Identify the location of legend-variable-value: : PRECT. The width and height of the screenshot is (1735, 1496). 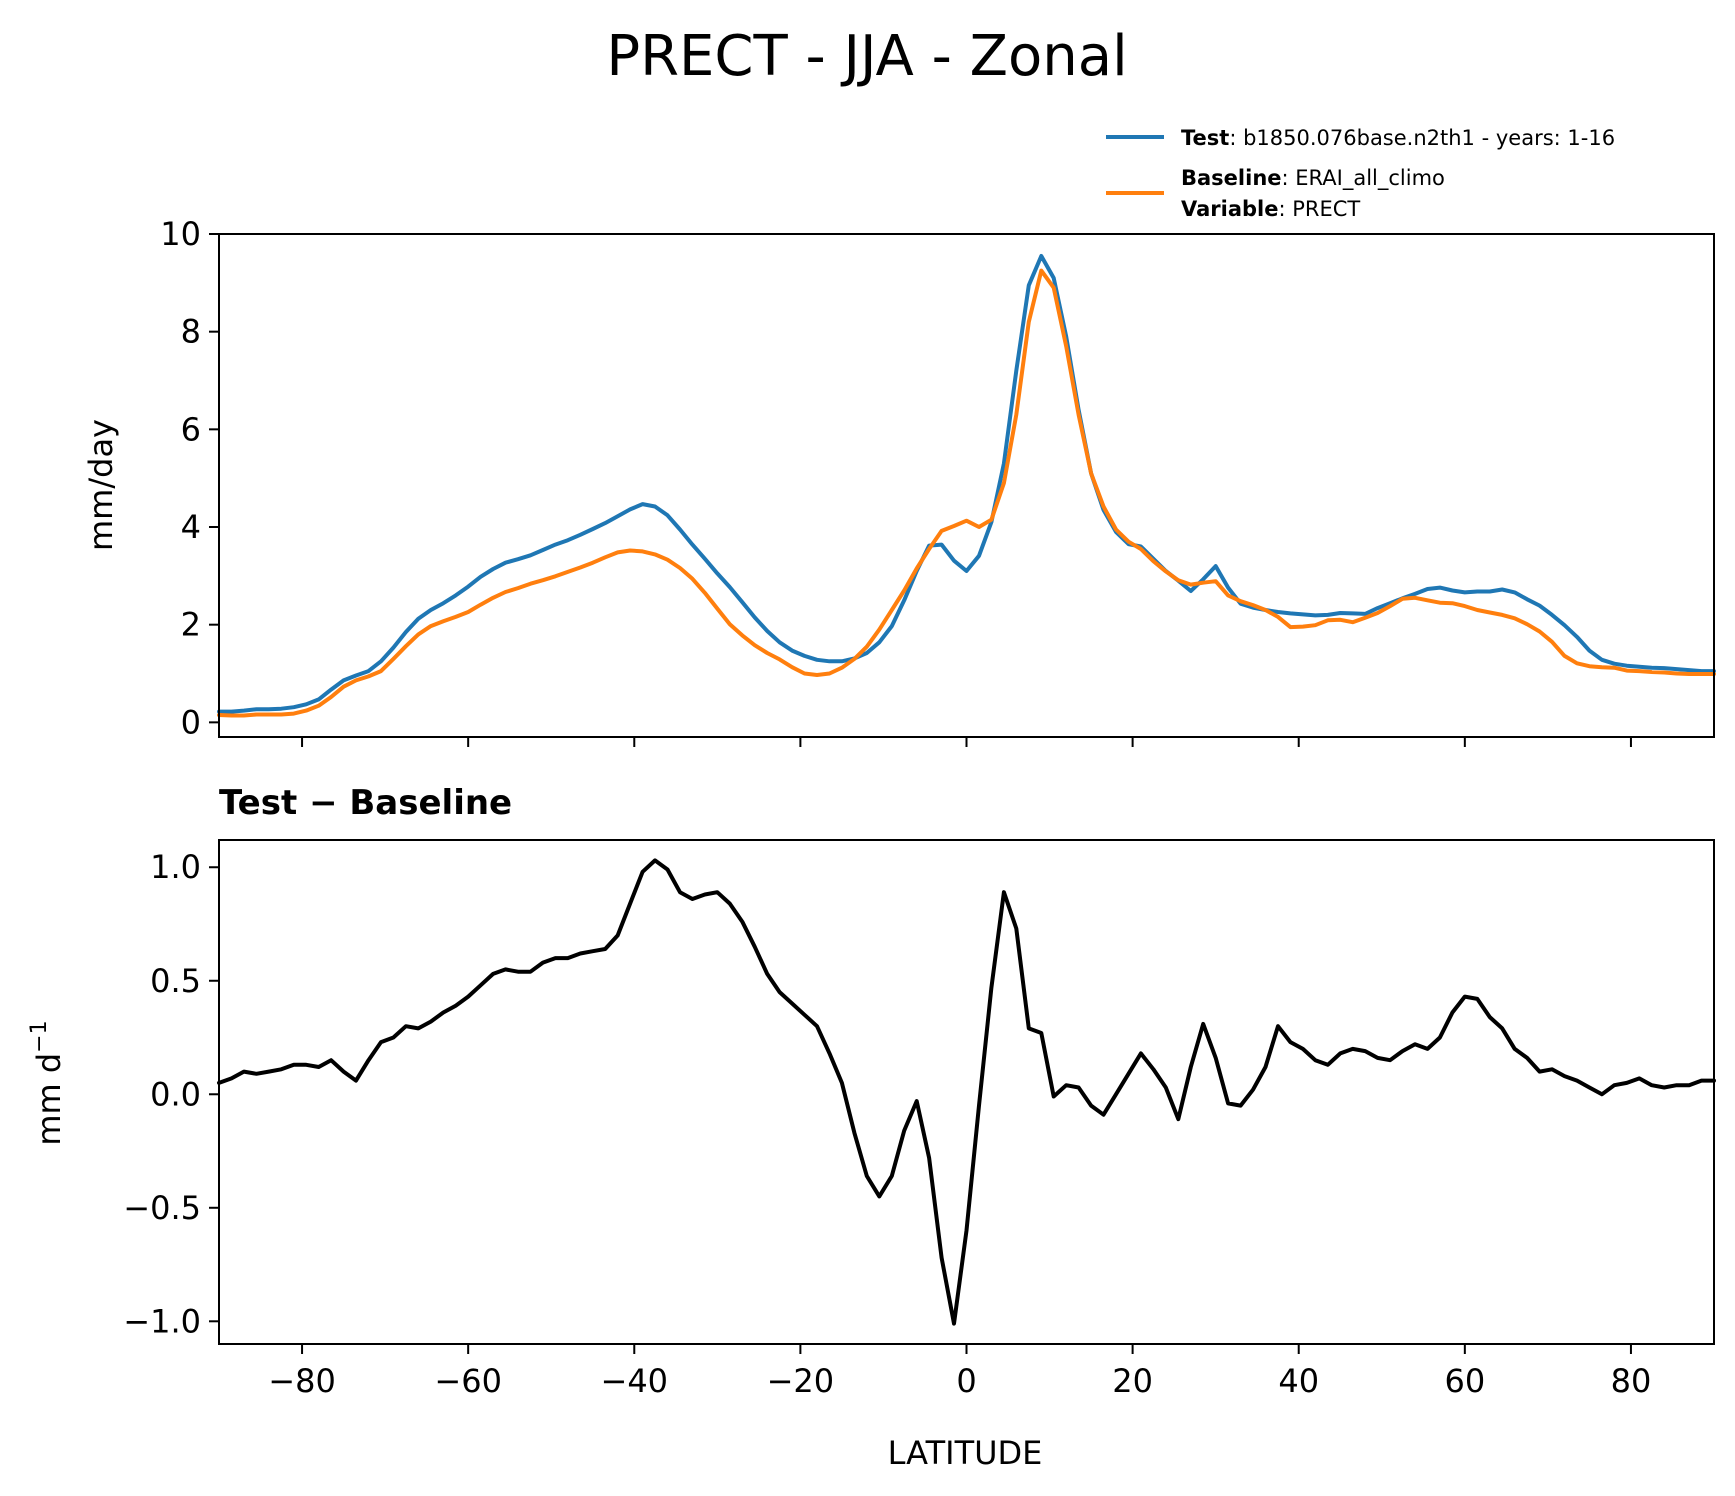
(1319, 209).